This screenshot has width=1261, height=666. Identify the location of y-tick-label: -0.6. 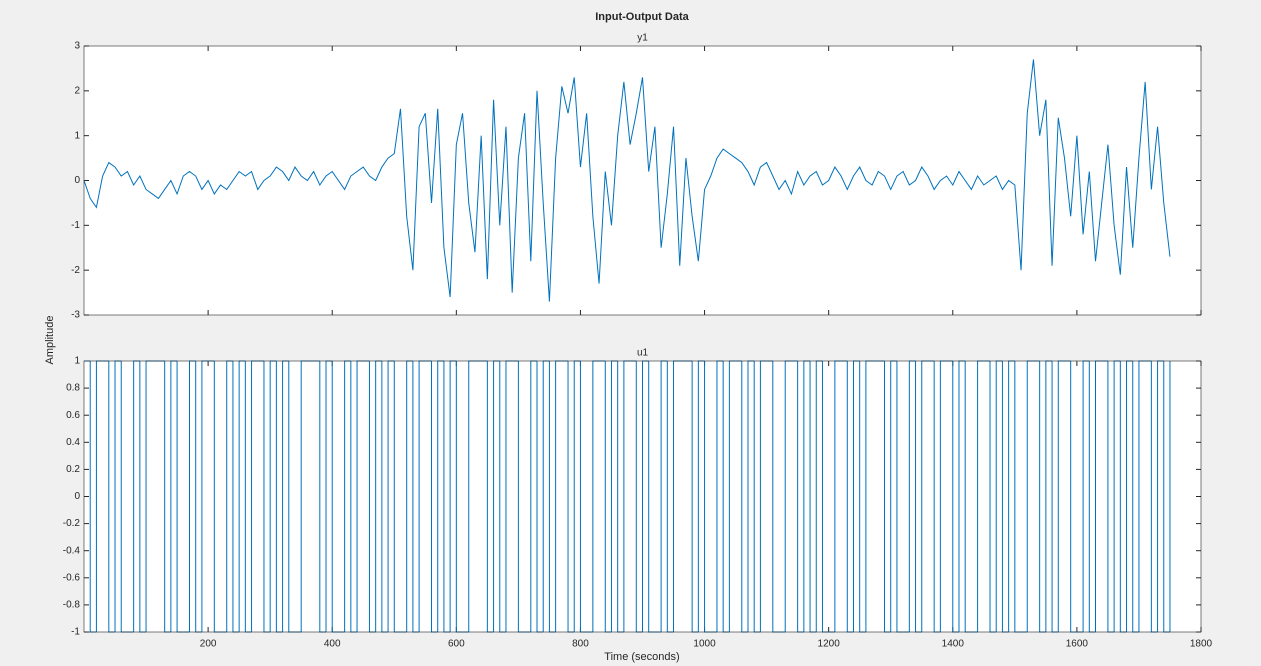
(72, 577).